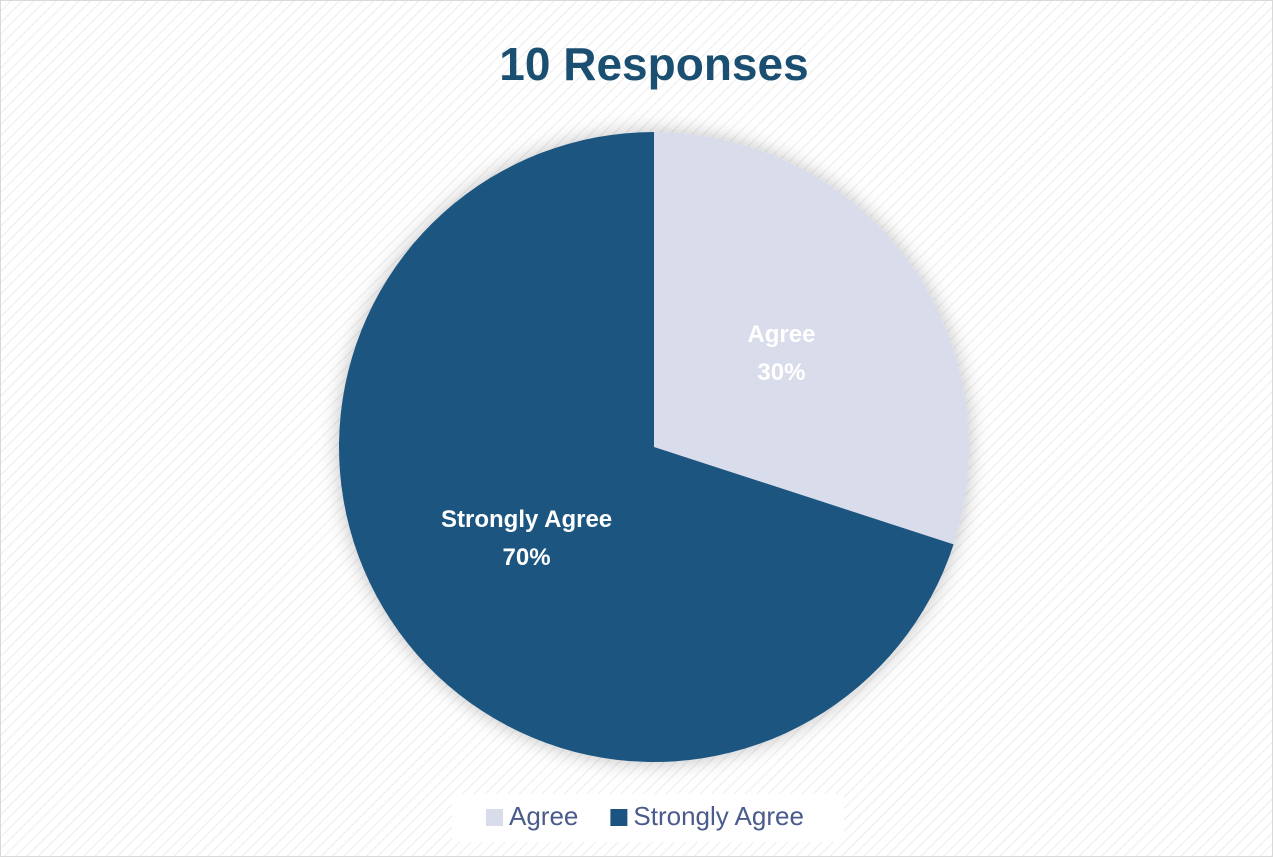 Image resolution: width=1273 pixels, height=857 pixels. What do you see at coordinates (781, 372) in the screenshot?
I see `data-label-value: 30%` at bounding box center [781, 372].